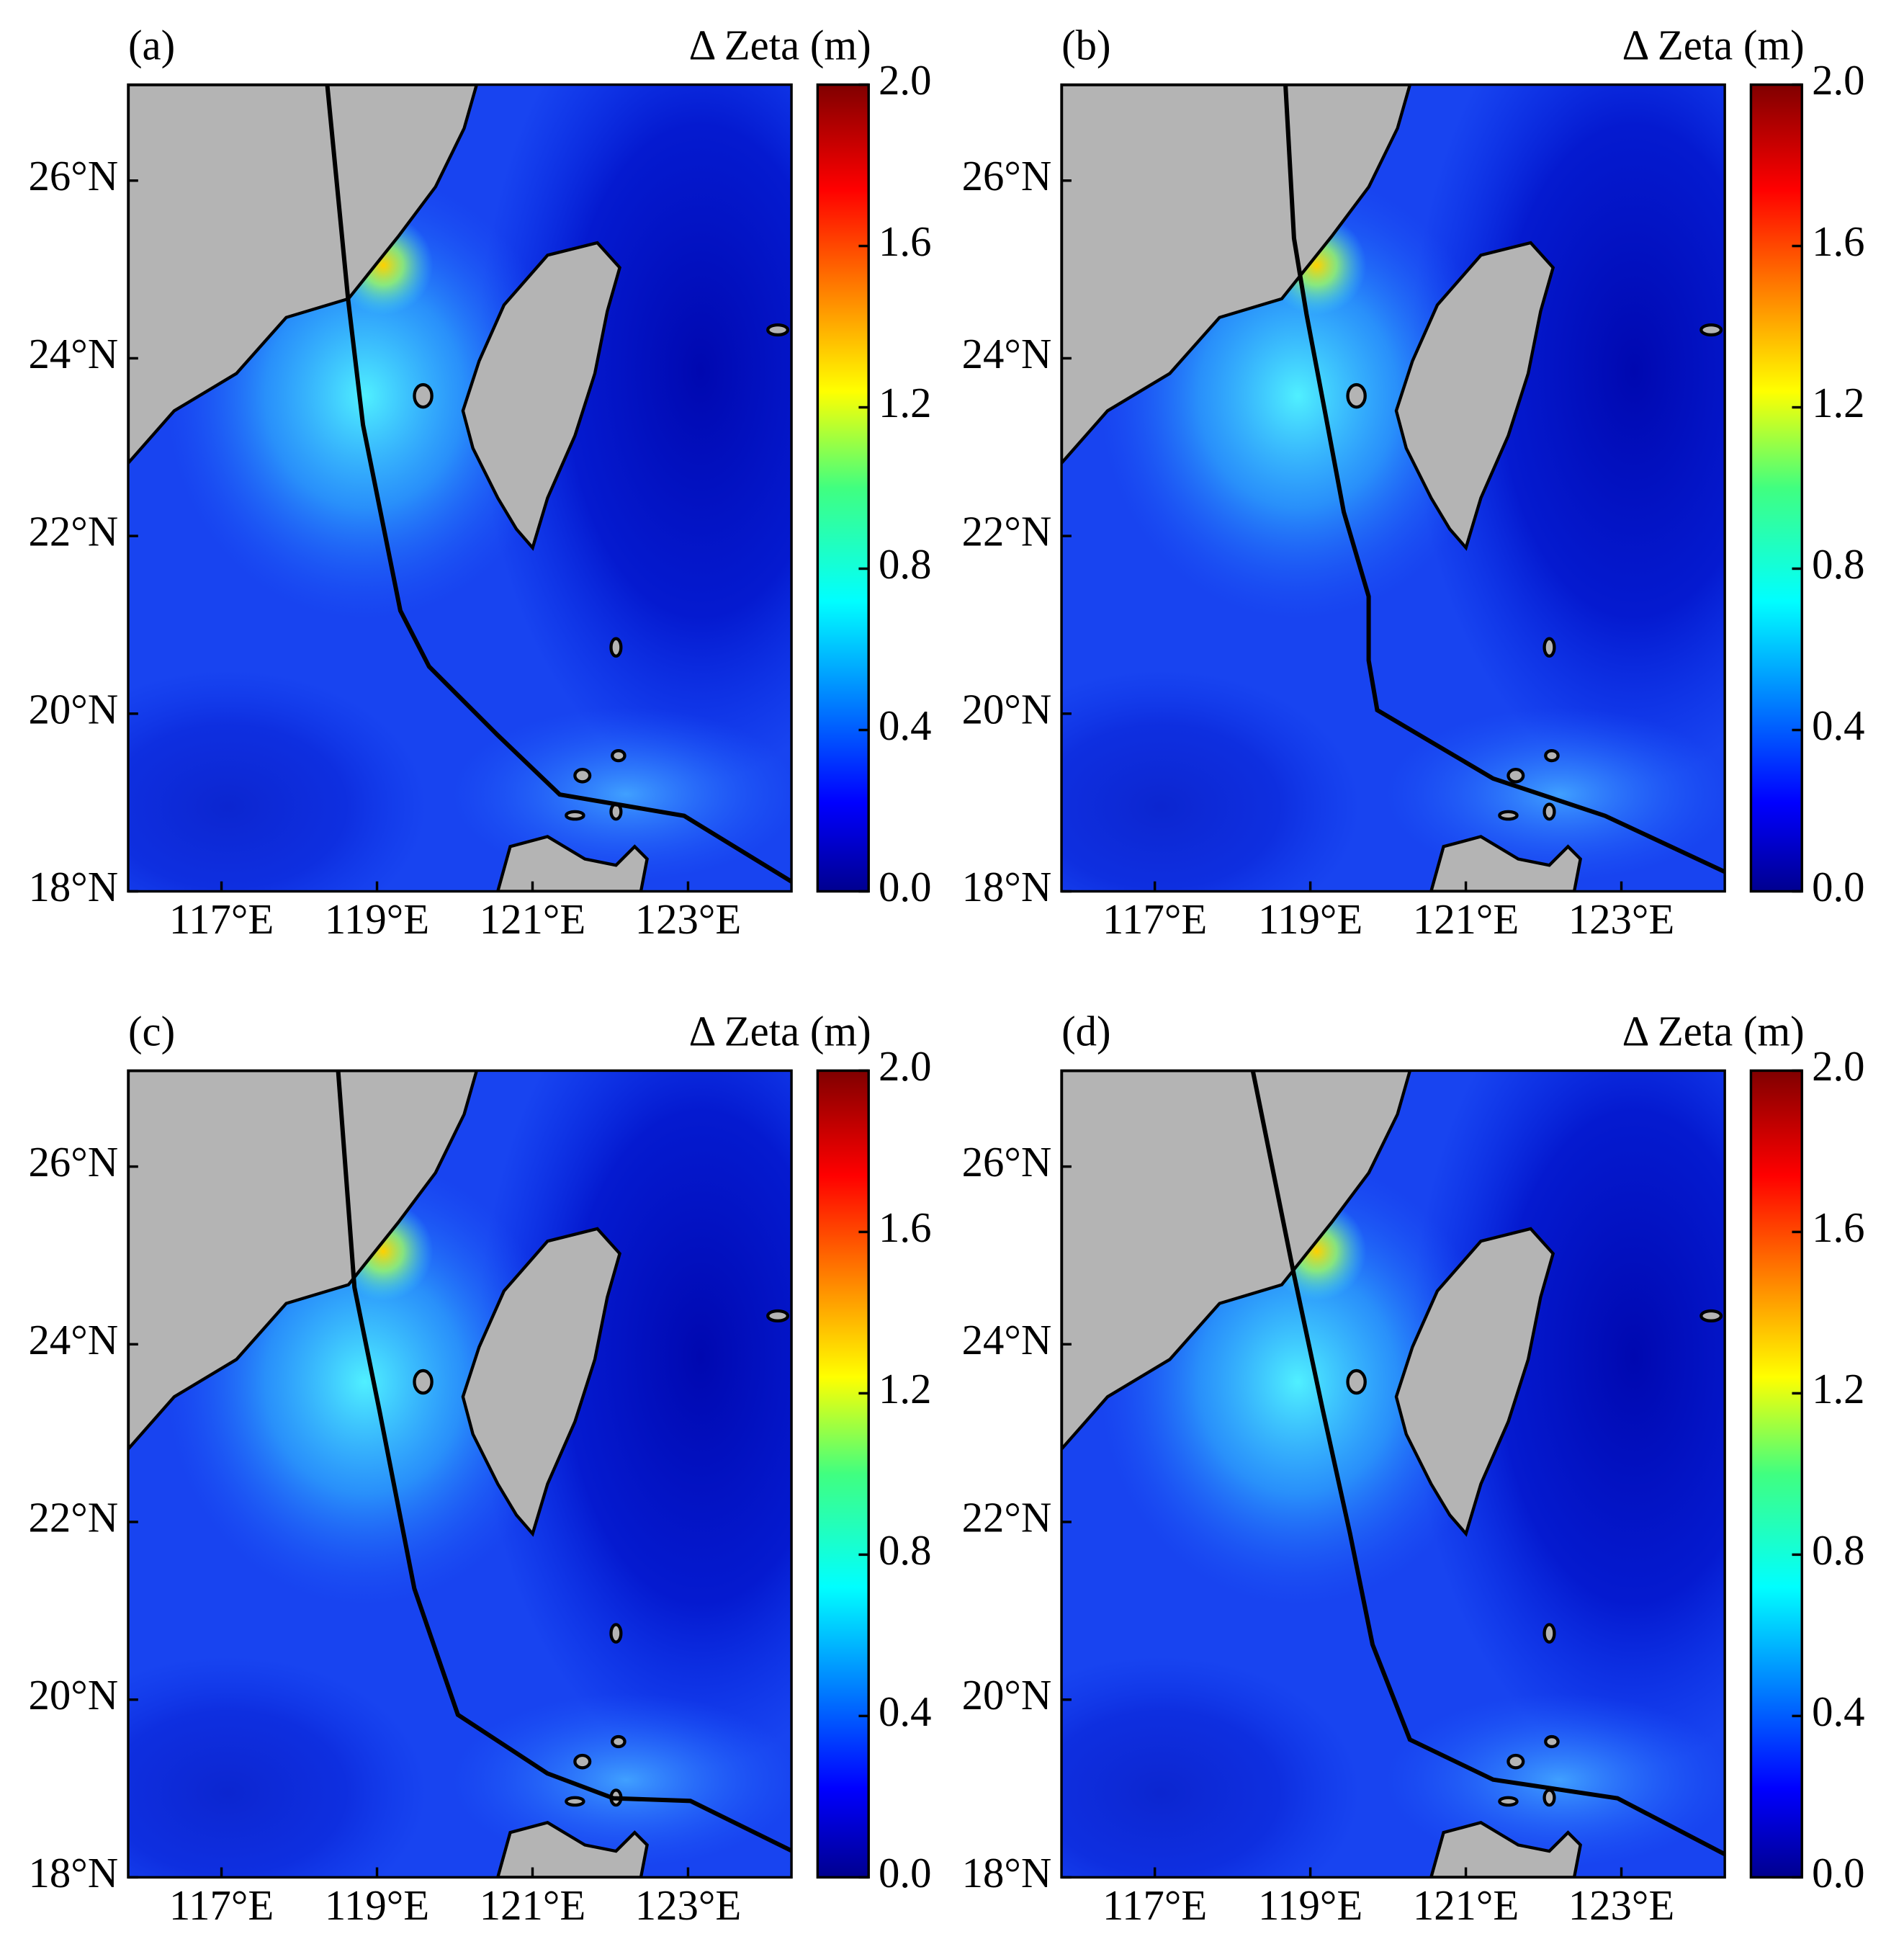  Describe the element at coordinates (151, 45) in the screenshot. I see `panel-label: (a)` at that location.